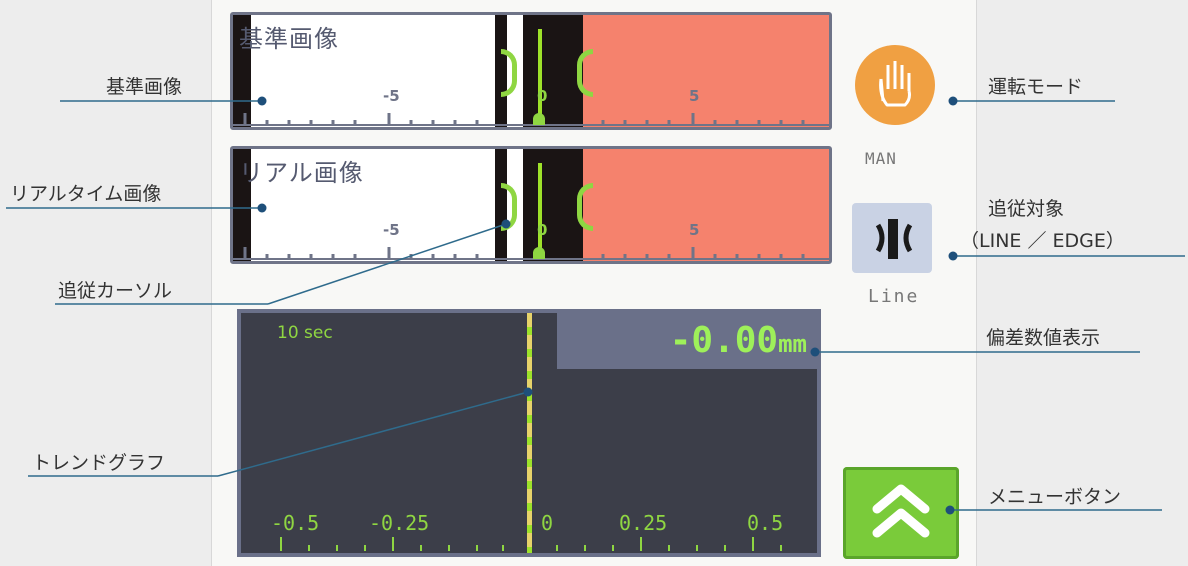 This screenshot has height=566, width=1188. Describe the element at coordinates (547, 523) in the screenshot. I see `axis-label-zero: 0` at that location.